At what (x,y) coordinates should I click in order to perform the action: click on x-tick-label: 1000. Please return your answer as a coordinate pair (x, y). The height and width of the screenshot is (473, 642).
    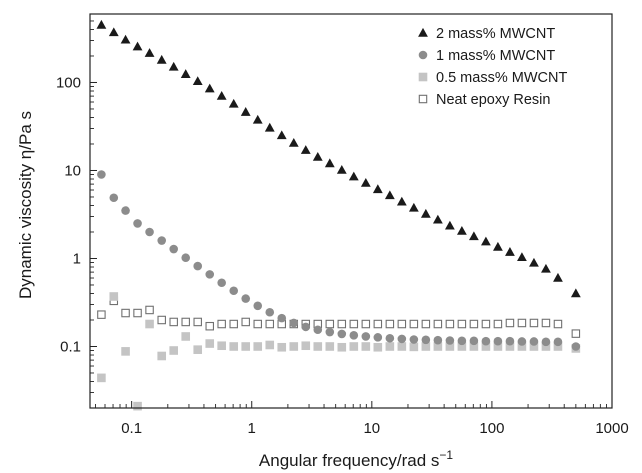
    Looking at the image, I should click on (611, 428).